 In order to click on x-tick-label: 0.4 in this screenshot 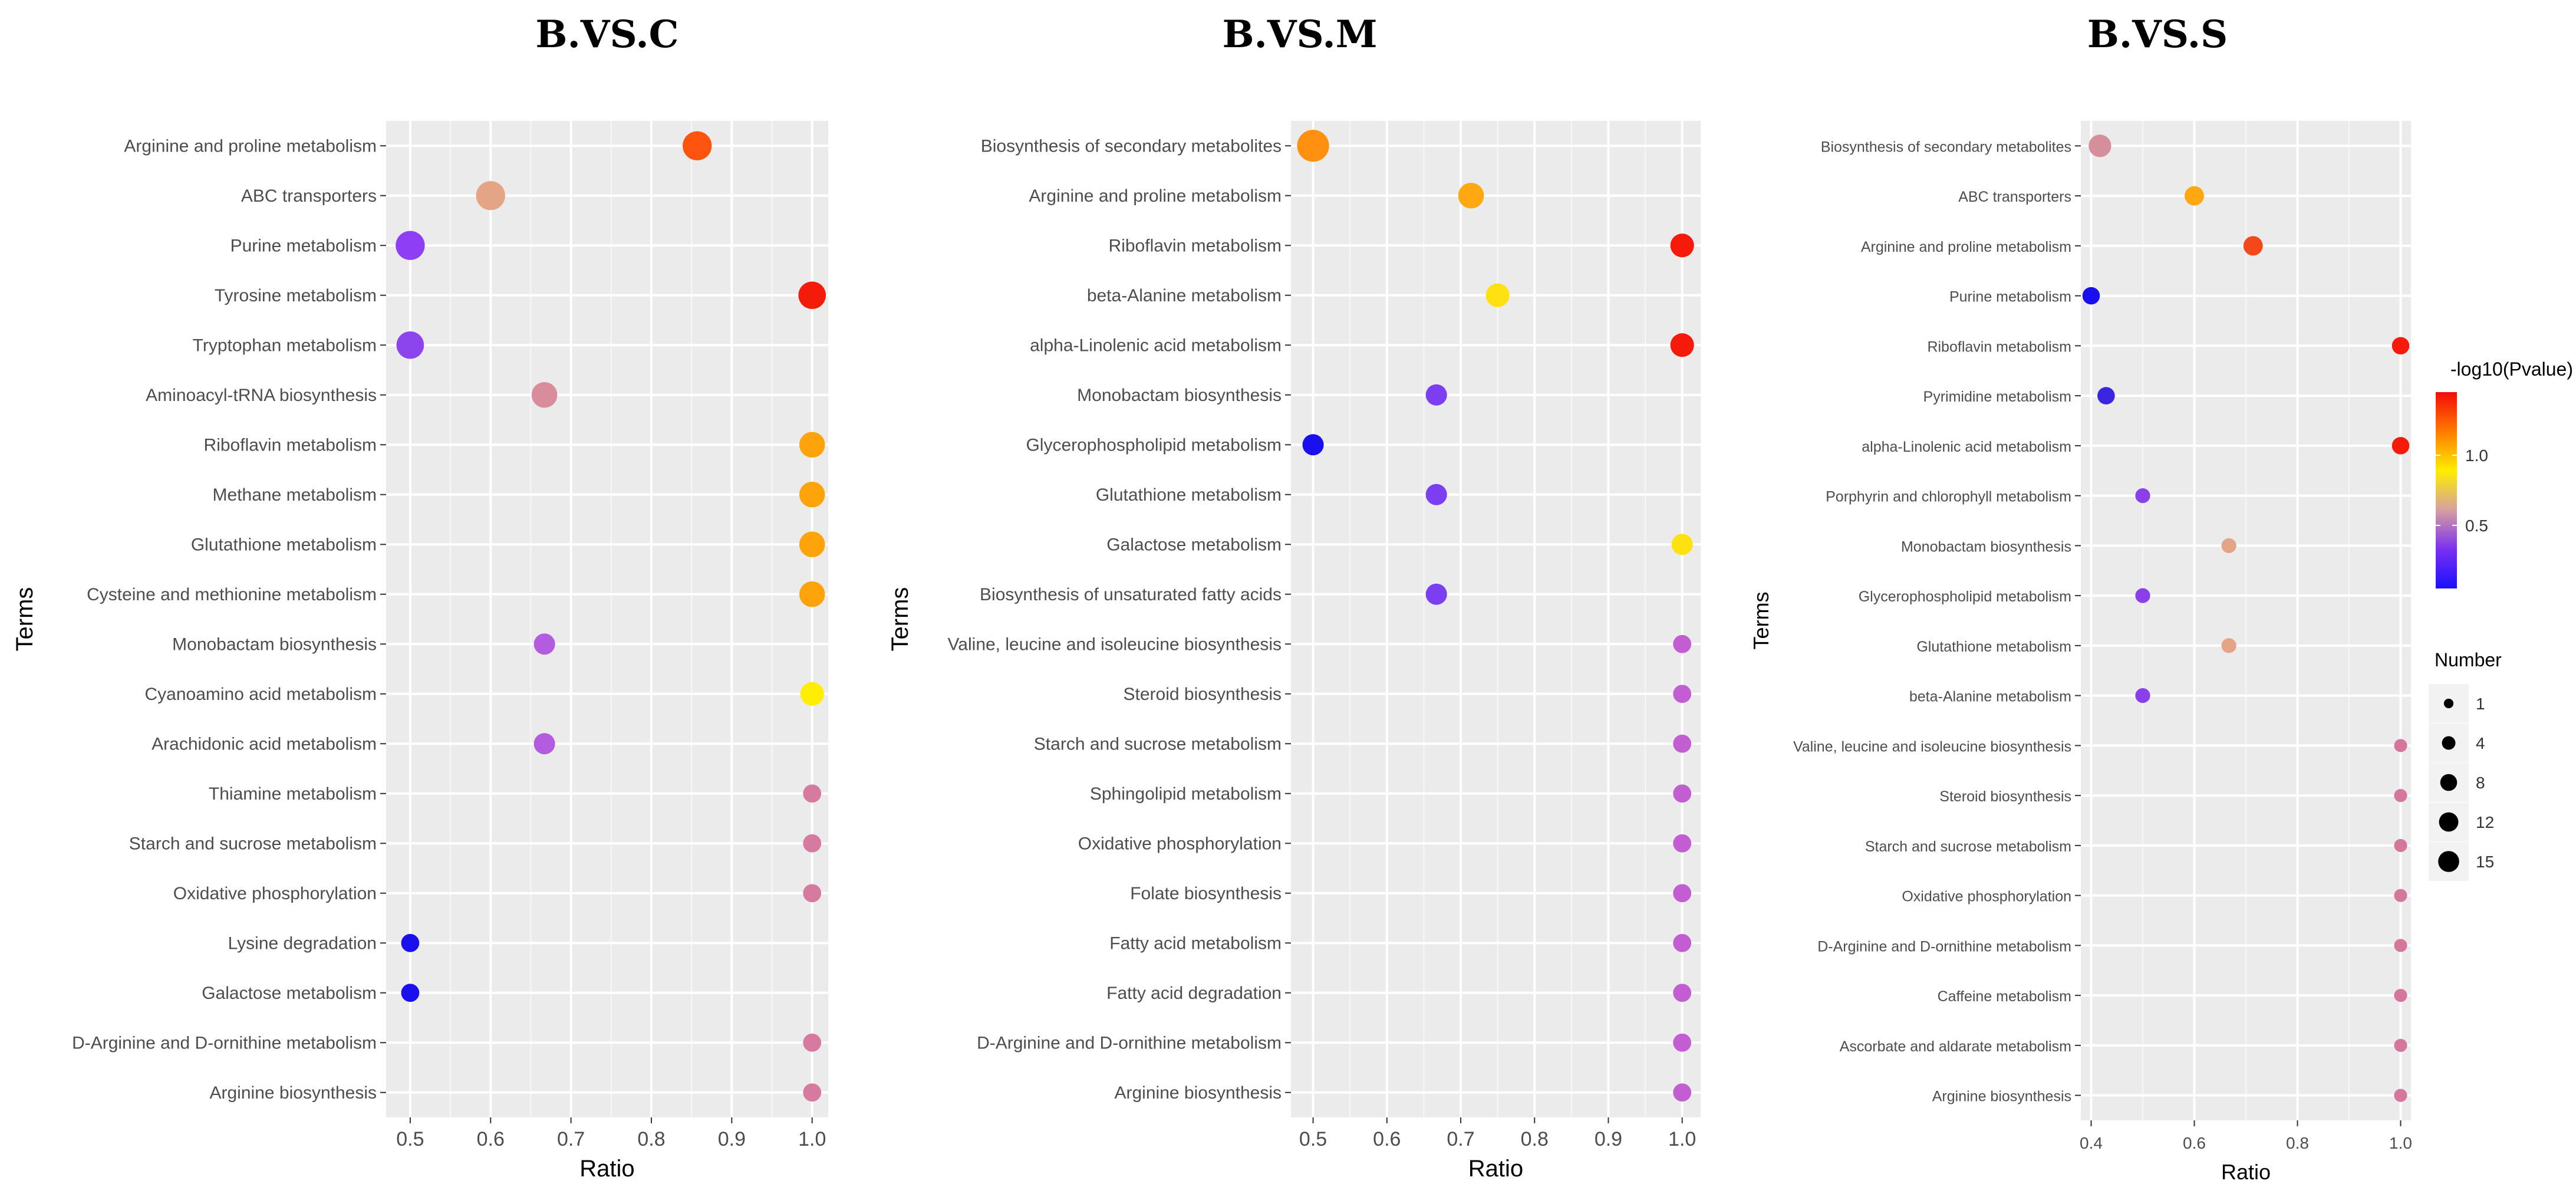, I will do `click(2091, 1143)`.